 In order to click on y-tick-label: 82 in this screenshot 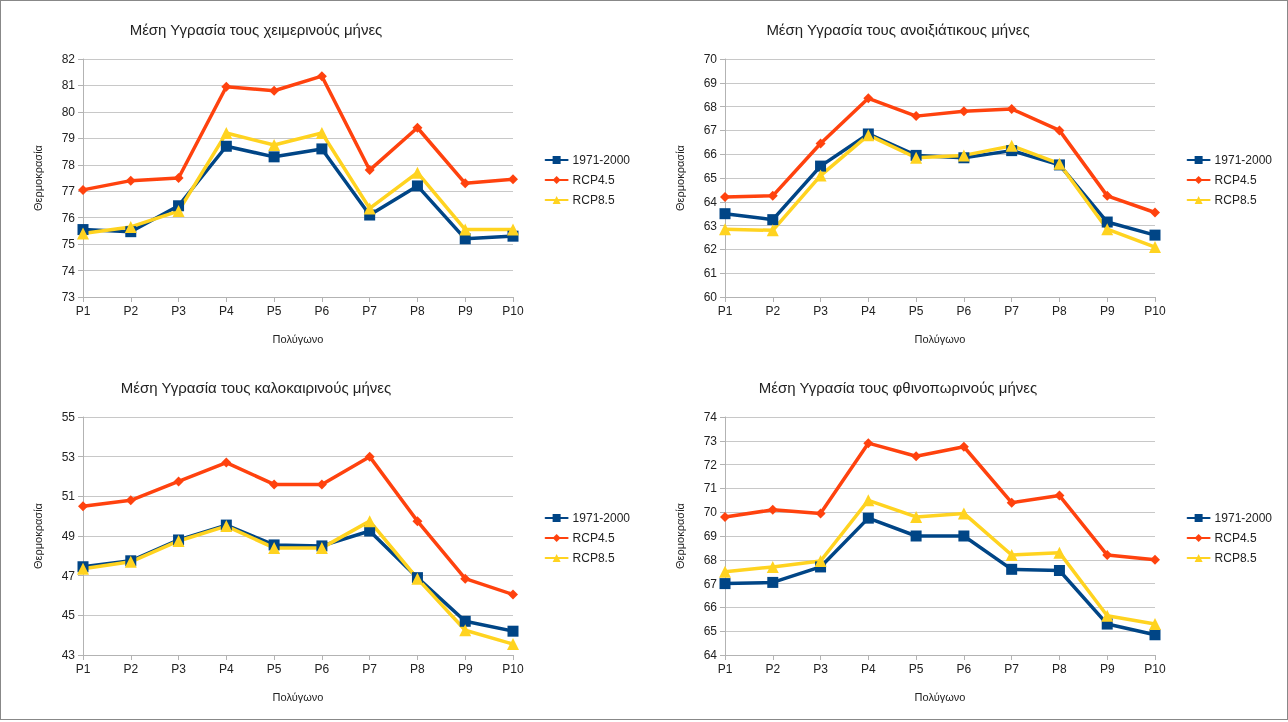, I will do `click(68, 59)`.